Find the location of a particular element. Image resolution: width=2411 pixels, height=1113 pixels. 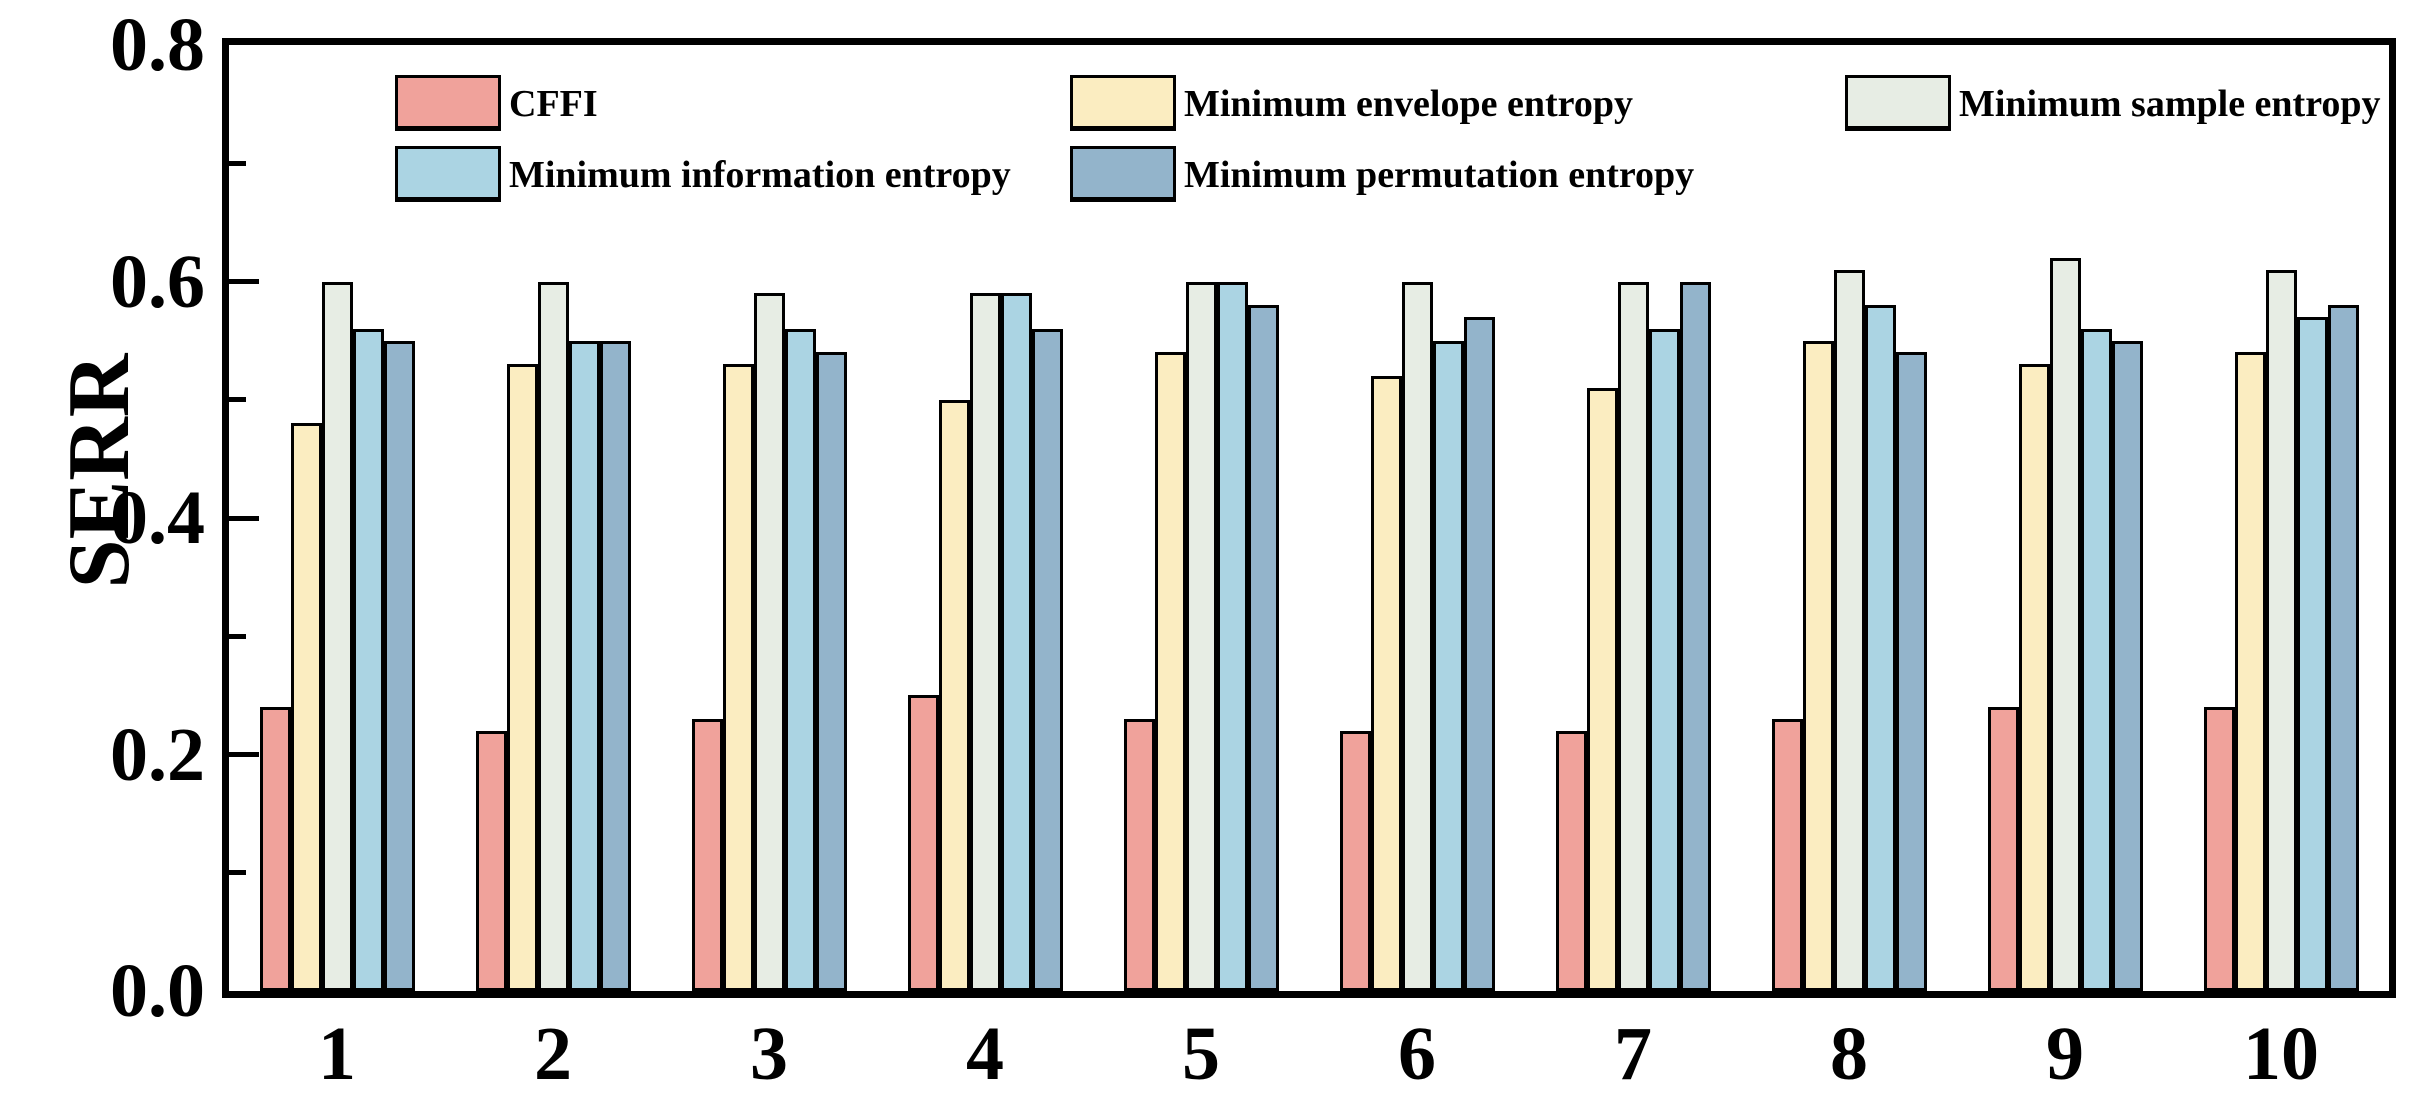

y-tick-label: 0.6 is located at coordinates (157, 281).